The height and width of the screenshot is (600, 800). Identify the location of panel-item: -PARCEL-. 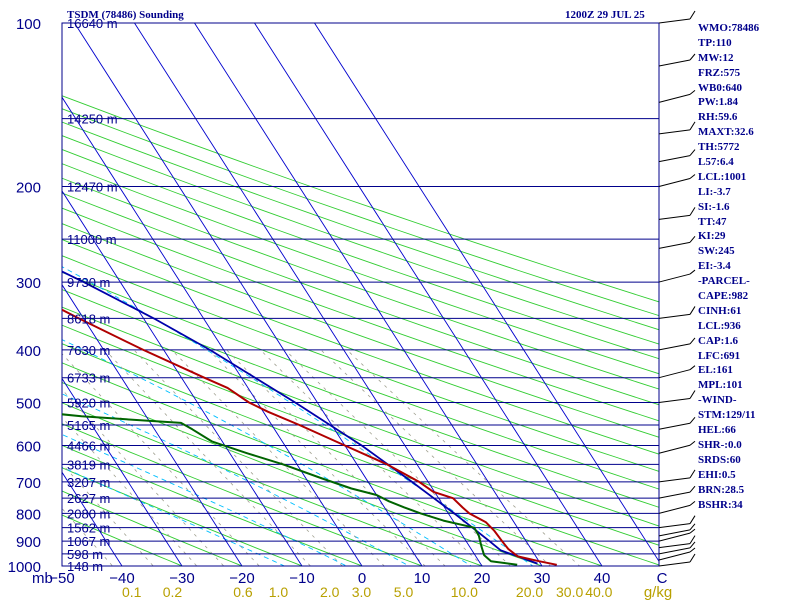
(724, 281).